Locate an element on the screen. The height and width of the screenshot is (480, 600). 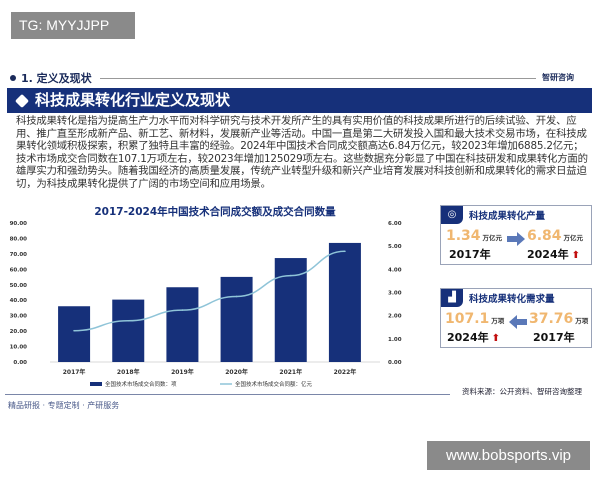
bar-2017年 is located at coordinates (74, 334).